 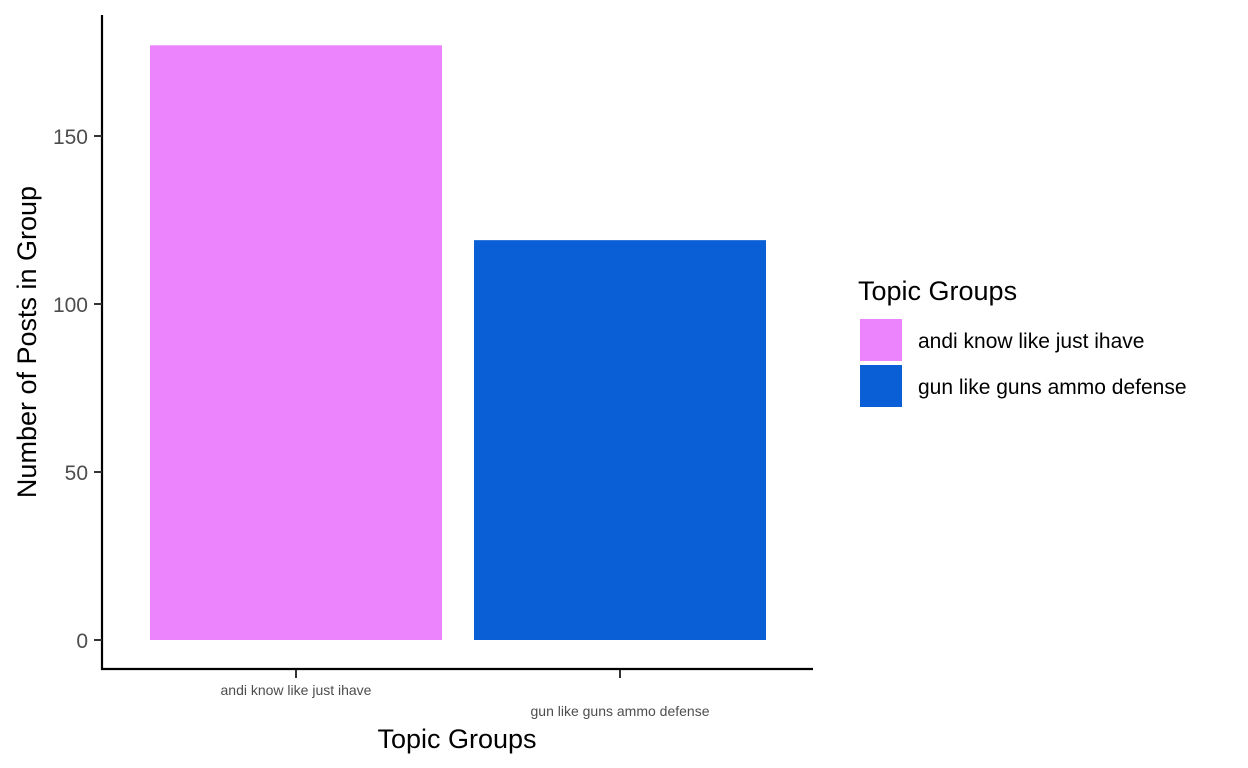 What do you see at coordinates (76, 473) in the screenshot?
I see `y-tick-label: 50` at bounding box center [76, 473].